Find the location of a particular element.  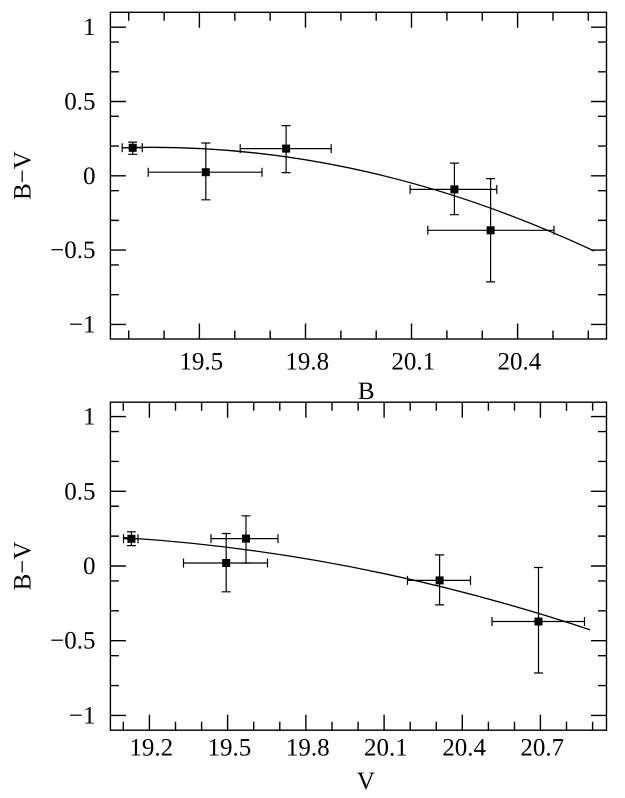

svg-text: 20.7 is located at coordinates (542, 748).